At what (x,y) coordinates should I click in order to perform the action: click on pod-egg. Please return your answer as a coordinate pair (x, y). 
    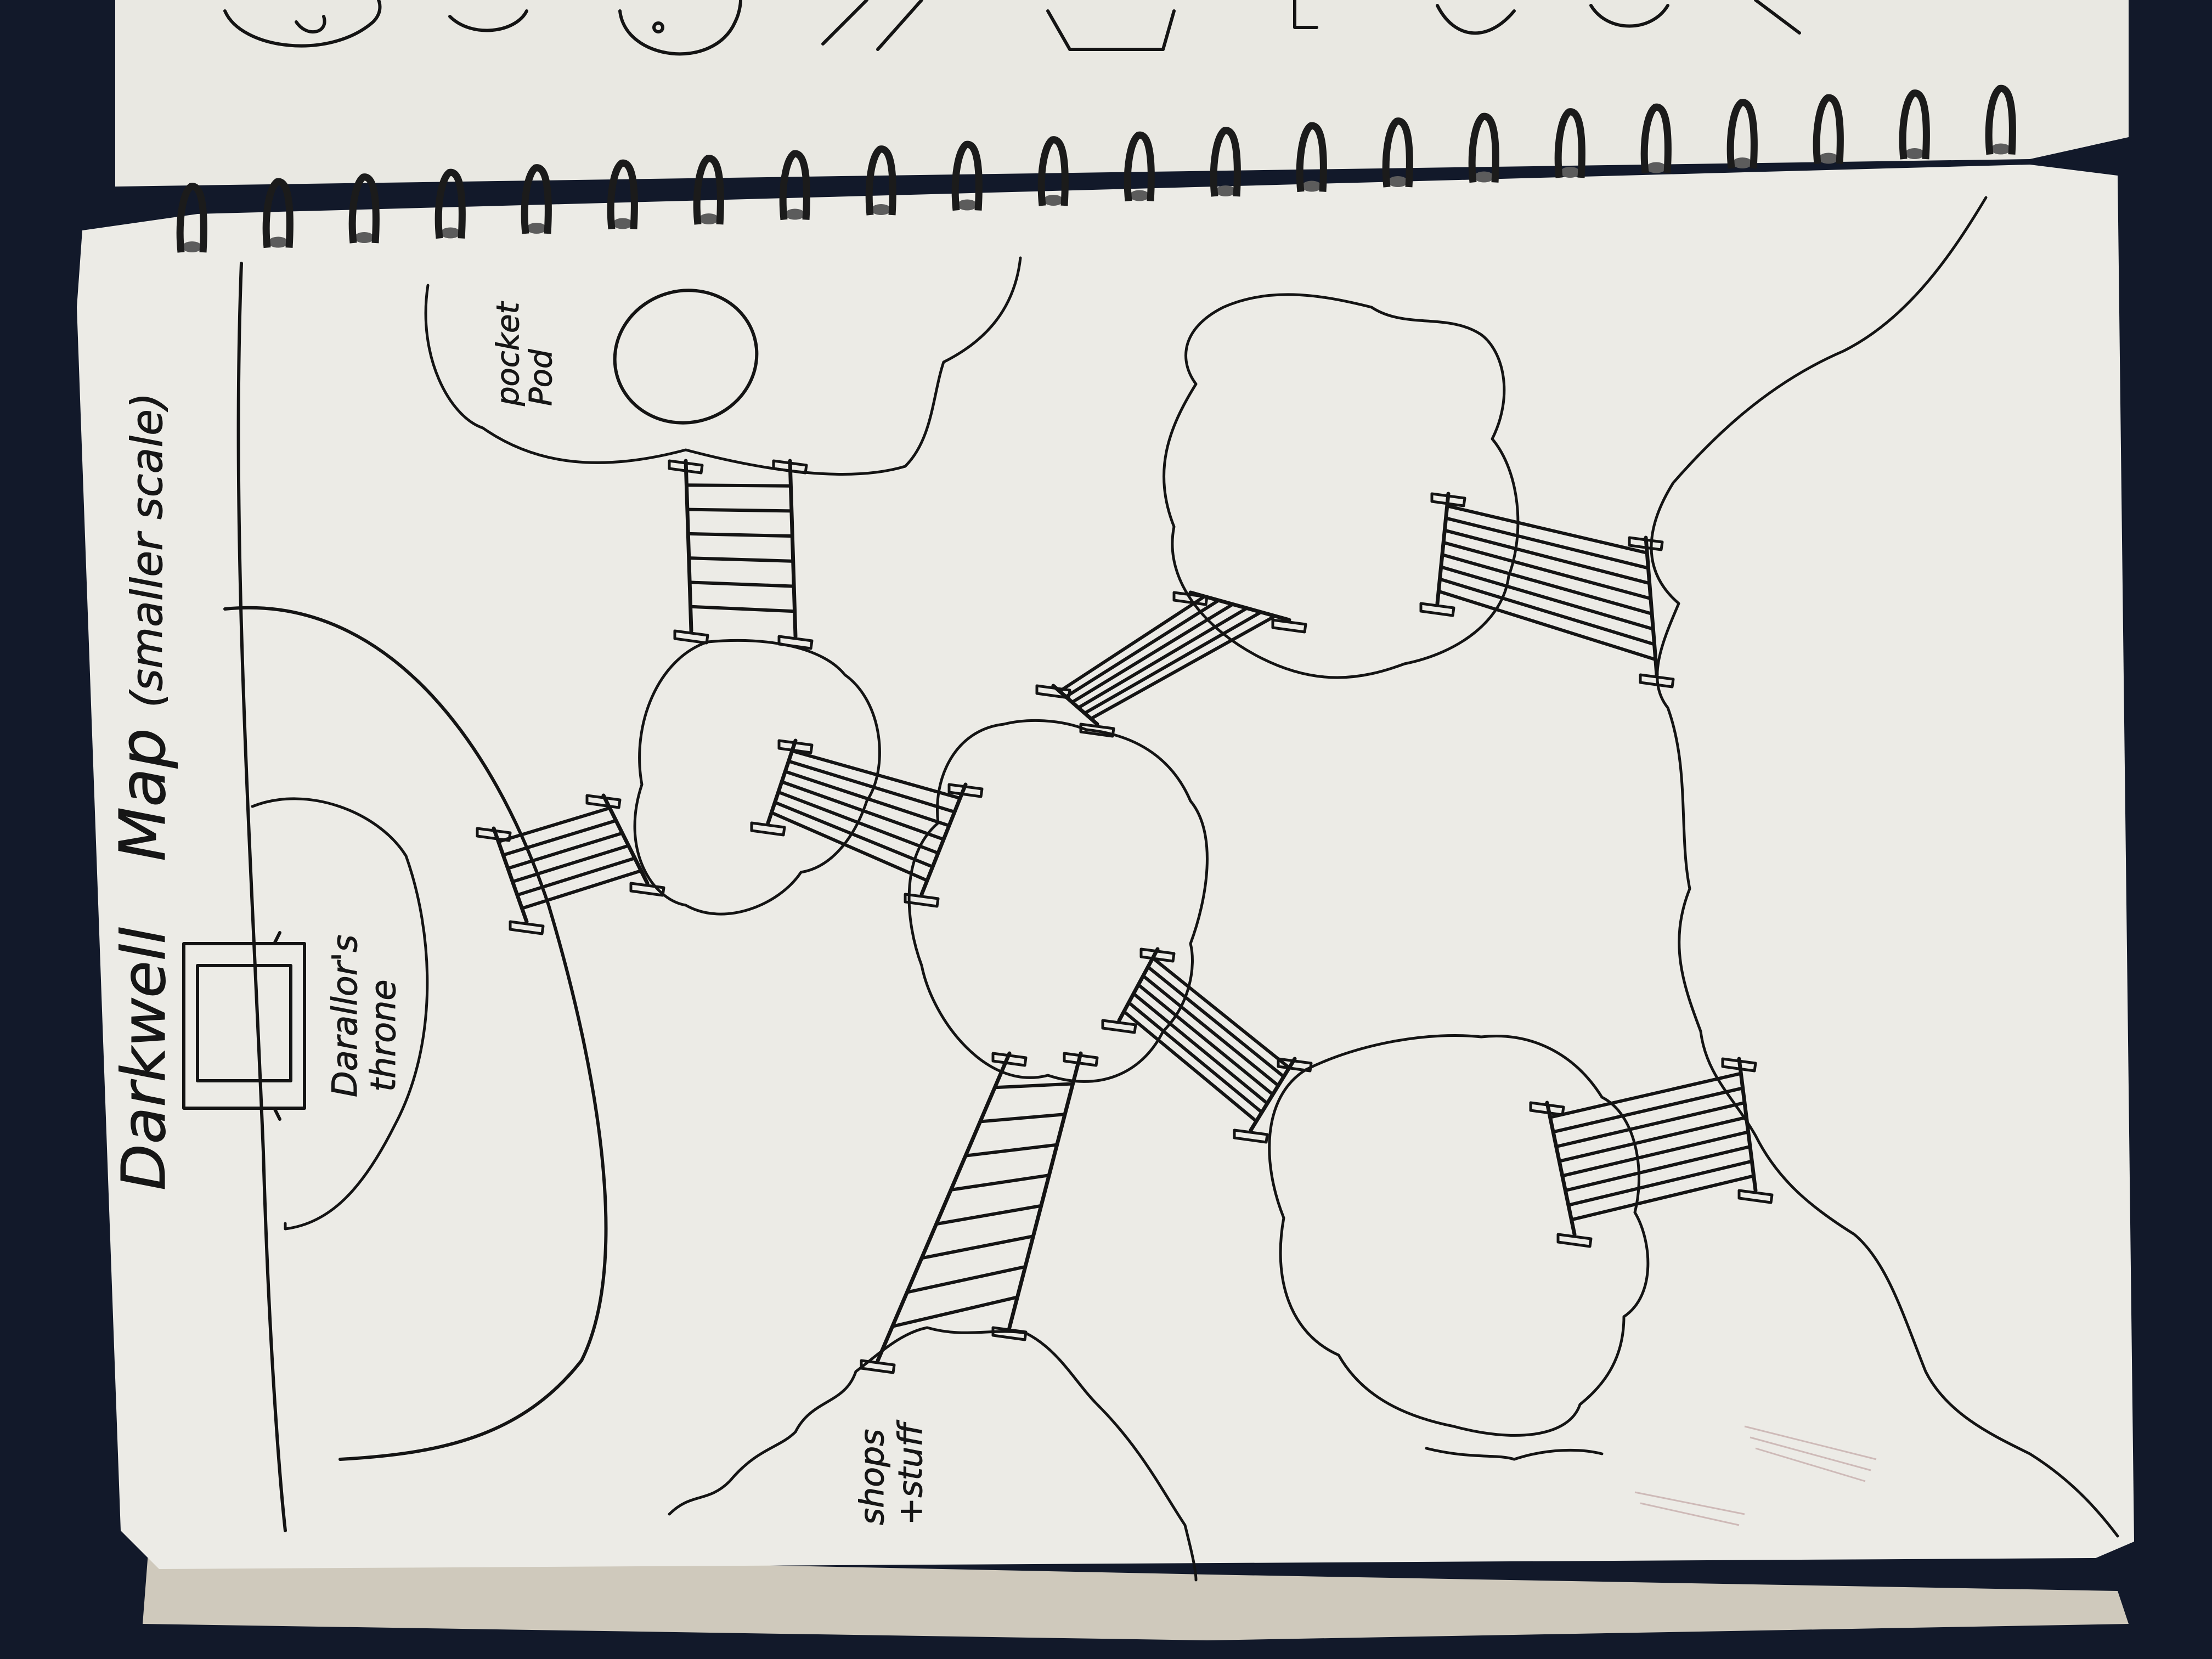
    Looking at the image, I should click on (686, 357).